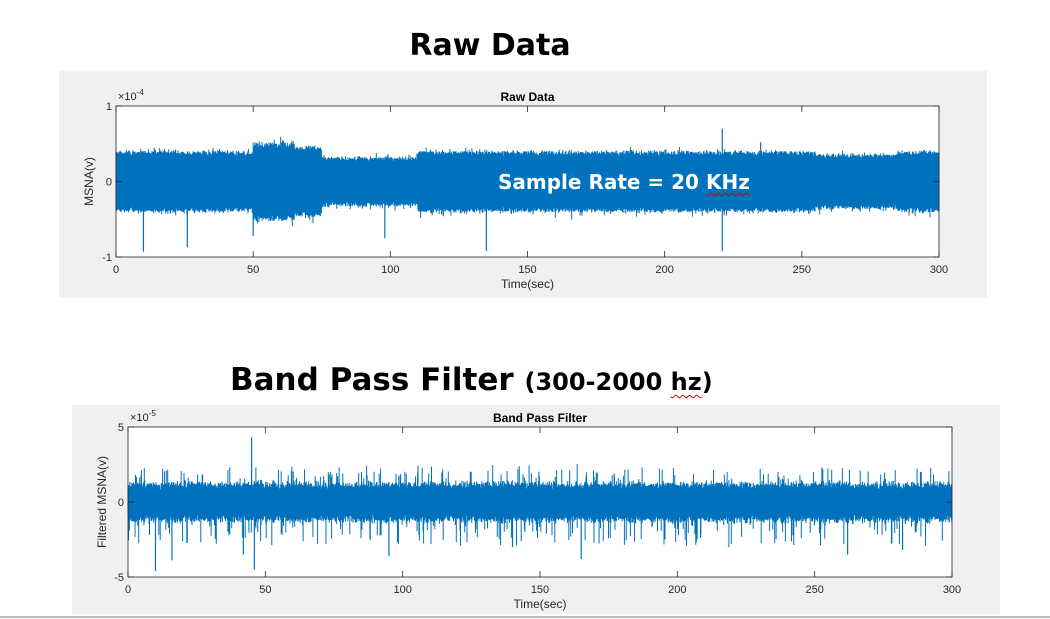  I want to click on slide-bottom-divider, so click(525, 617).